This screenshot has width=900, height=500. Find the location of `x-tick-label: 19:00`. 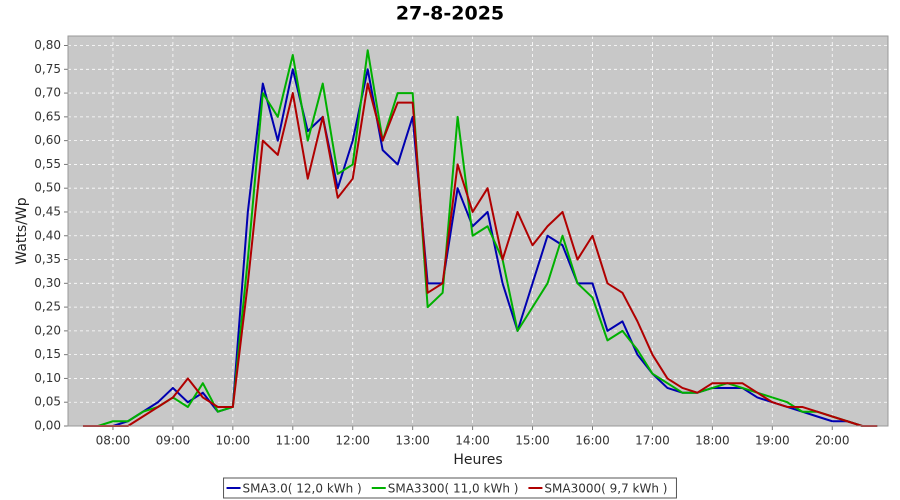

x-tick-label: 19:00 is located at coordinates (772, 441).